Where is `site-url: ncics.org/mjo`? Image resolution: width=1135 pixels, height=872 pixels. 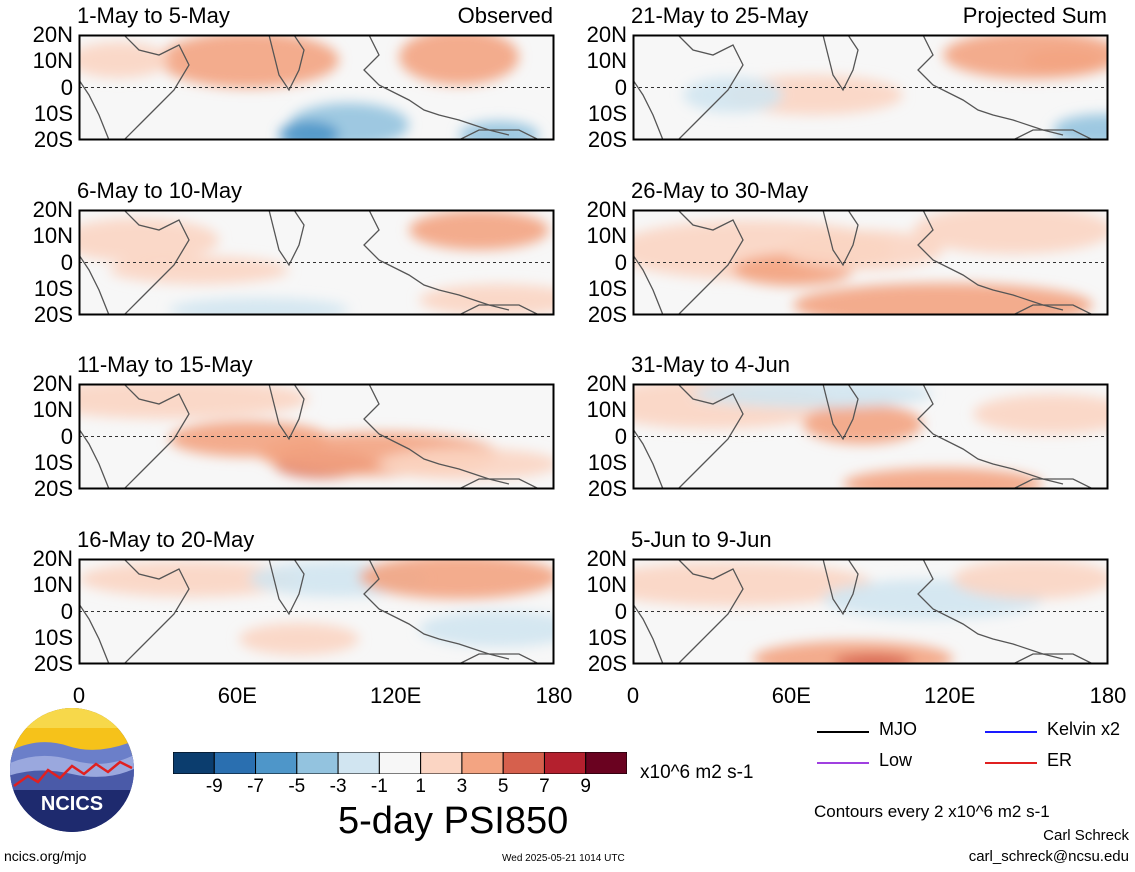 site-url: ncics.org/mjo is located at coordinates (45, 856).